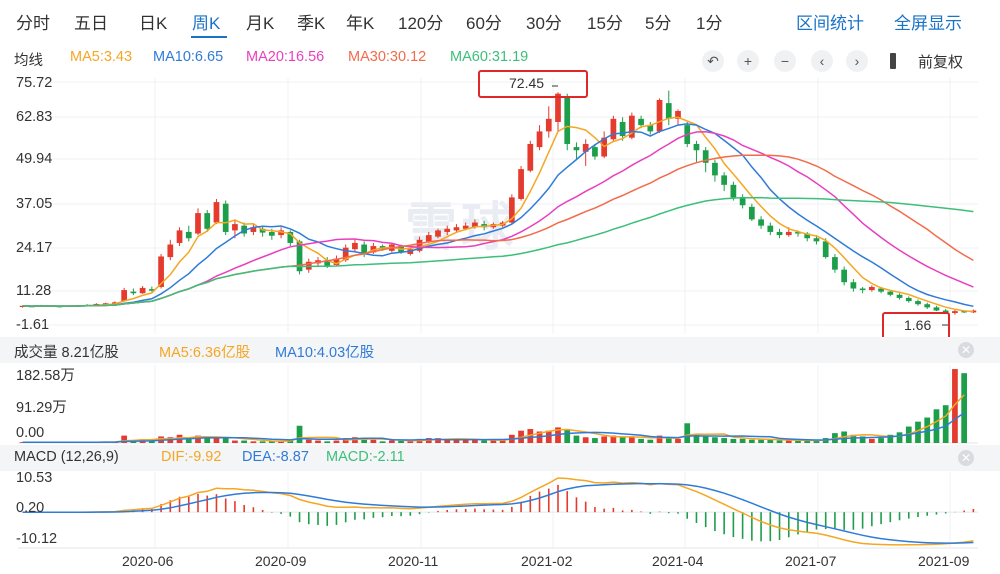 The width and height of the screenshot is (1000, 574). Describe the element at coordinates (893, 61) in the screenshot. I see `candle-icon` at that location.